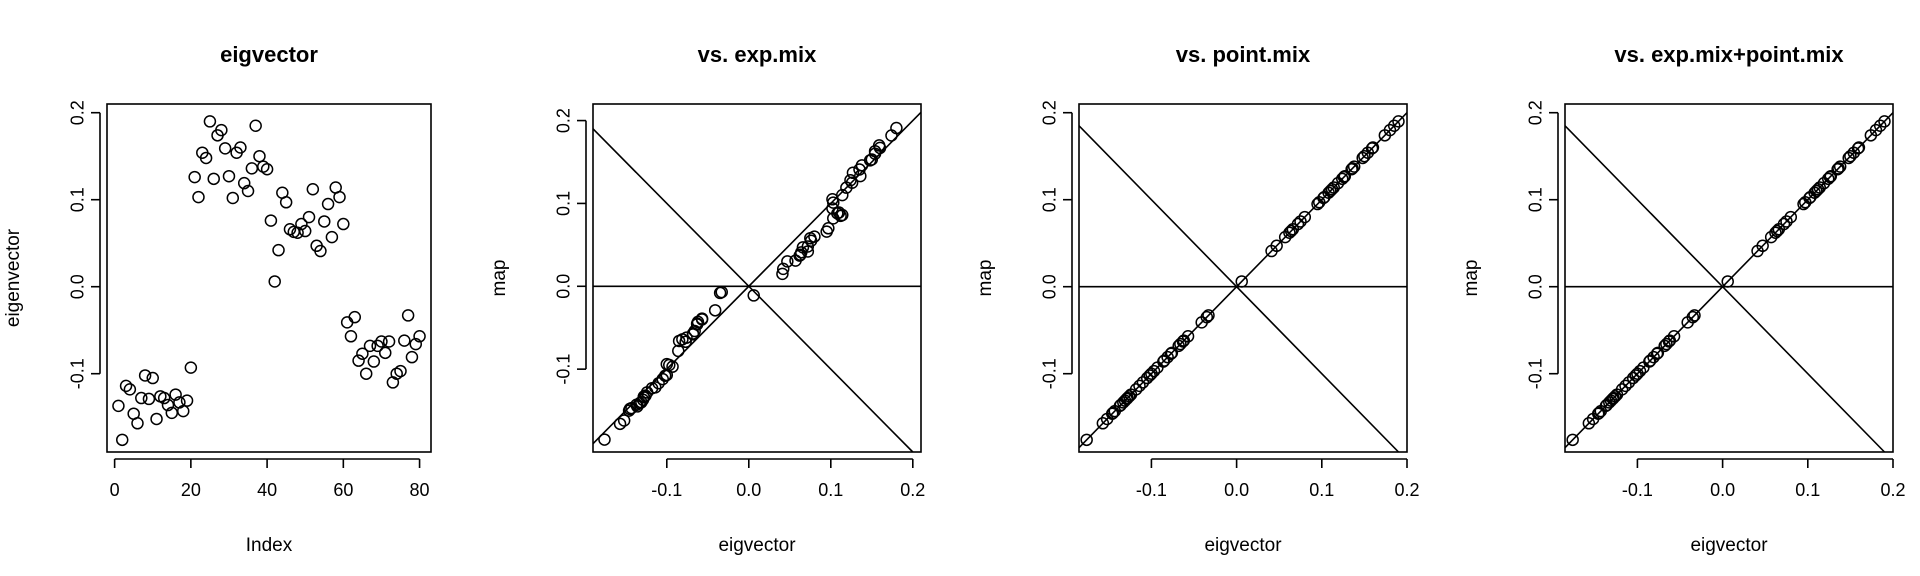 This screenshot has width=1920, height=576. What do you see at coordinates (750, 283) in the screenshot?
I see `data-points` at bounding box center [750, 283].